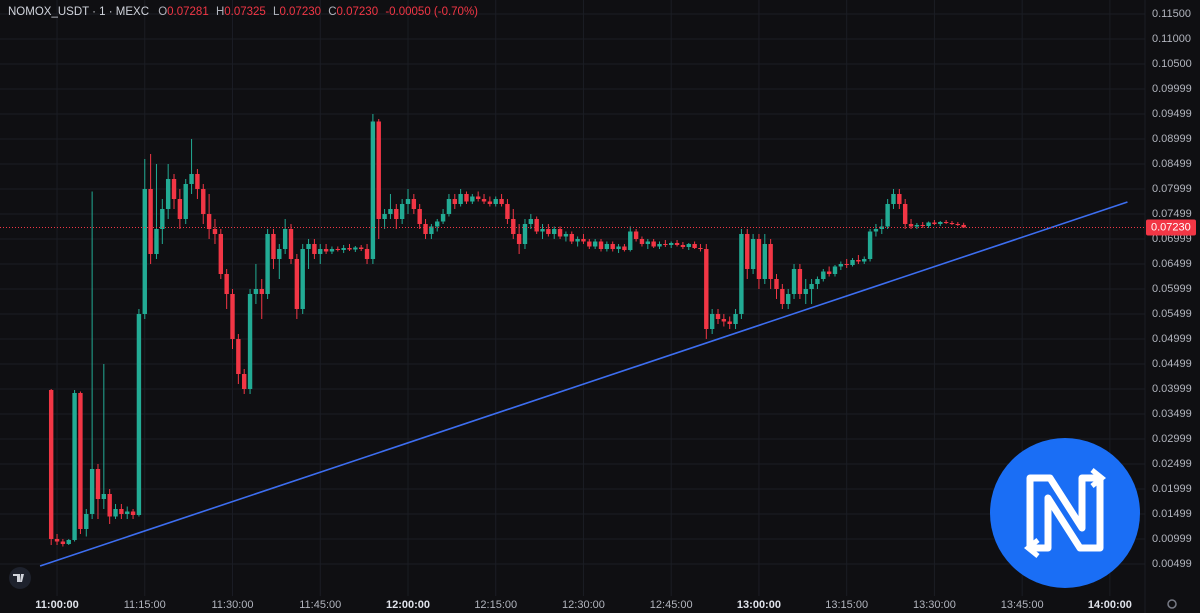  I want to click on change: -0.00050 (-0.70%), so click(431, 12).